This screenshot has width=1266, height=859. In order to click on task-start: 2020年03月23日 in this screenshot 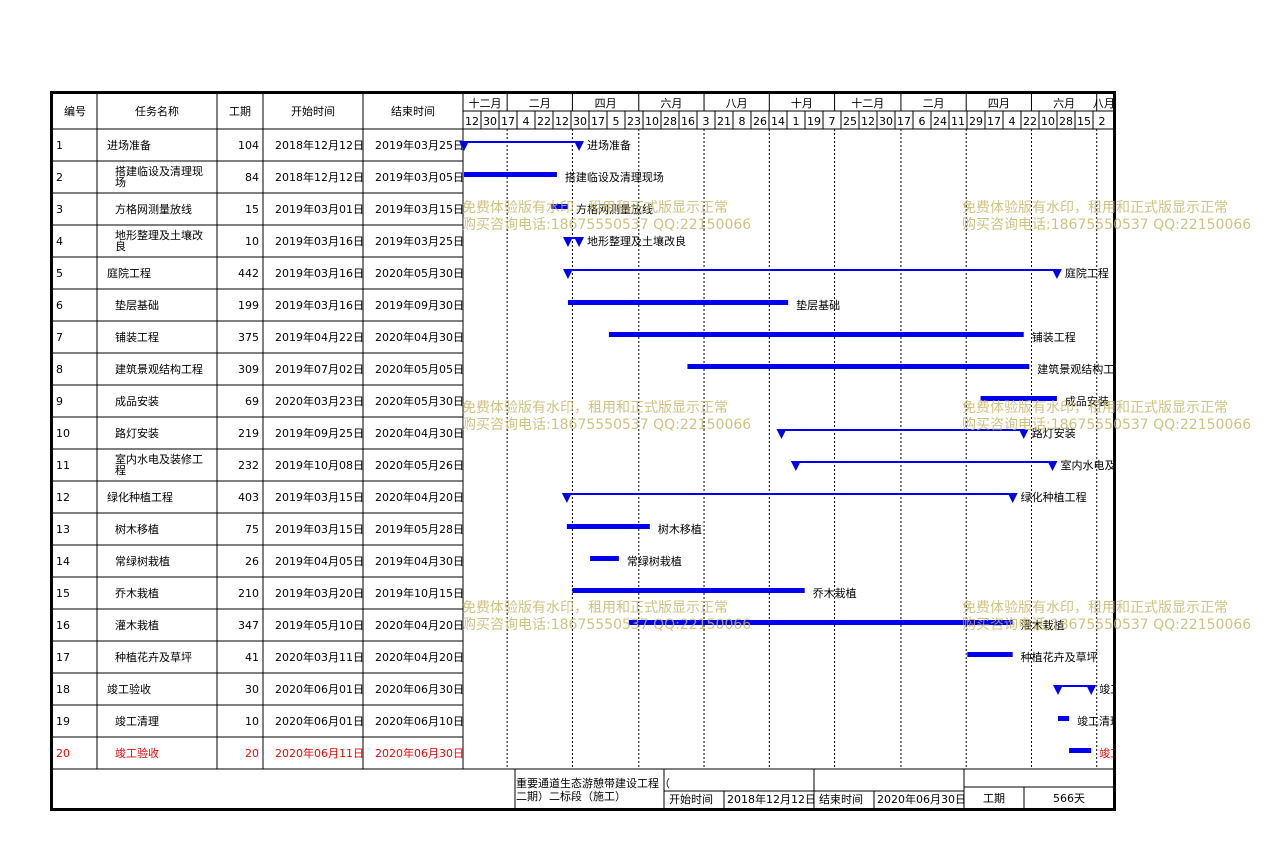, I will do `click(319, 401)`.